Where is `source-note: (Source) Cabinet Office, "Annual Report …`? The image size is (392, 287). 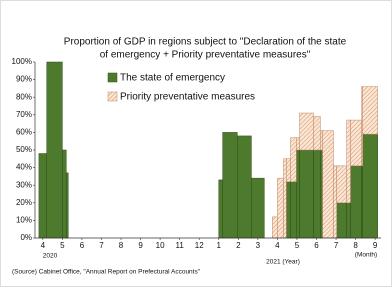 source-note: (Source) Cabinet Office, "Annual Report … is located at coordinates (106, 272).